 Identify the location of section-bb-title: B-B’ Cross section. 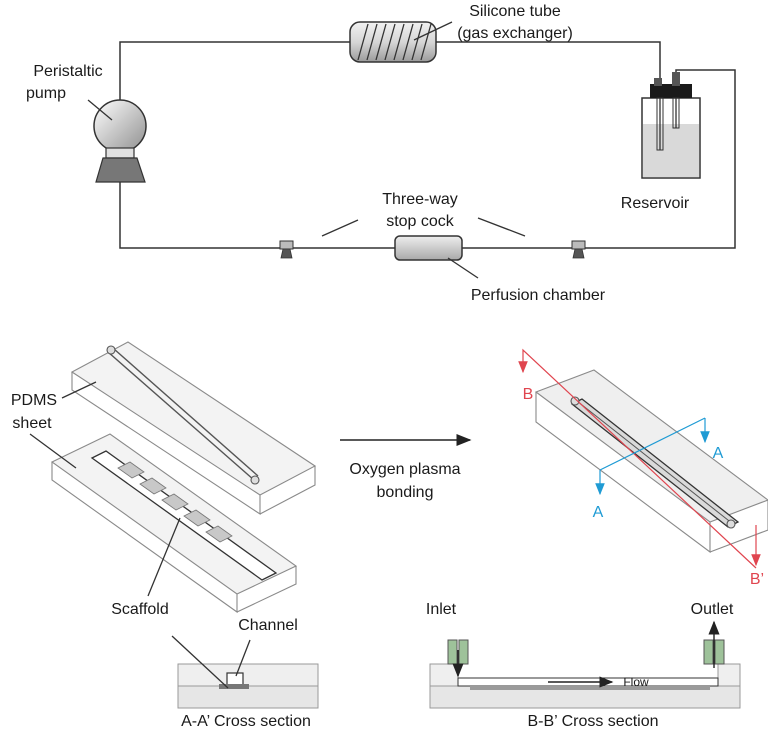
(593, 721).